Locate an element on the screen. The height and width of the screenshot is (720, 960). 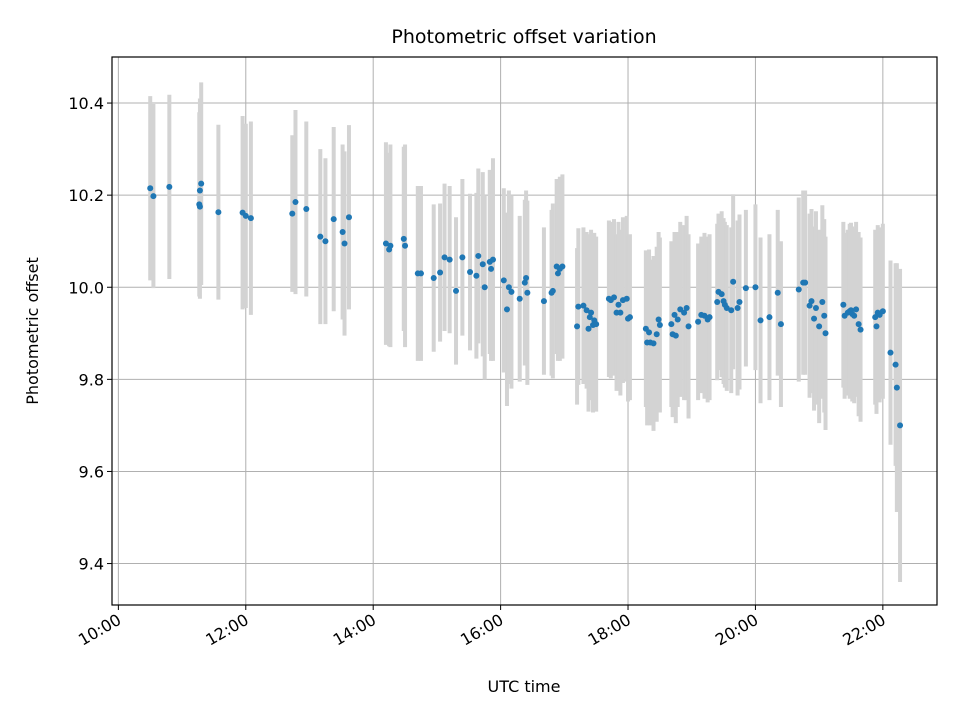
x-axis-ticks: 10:00 12:00 14:00 16:00 18:00 20:00 22:00 is located at coordinates (482, 627).